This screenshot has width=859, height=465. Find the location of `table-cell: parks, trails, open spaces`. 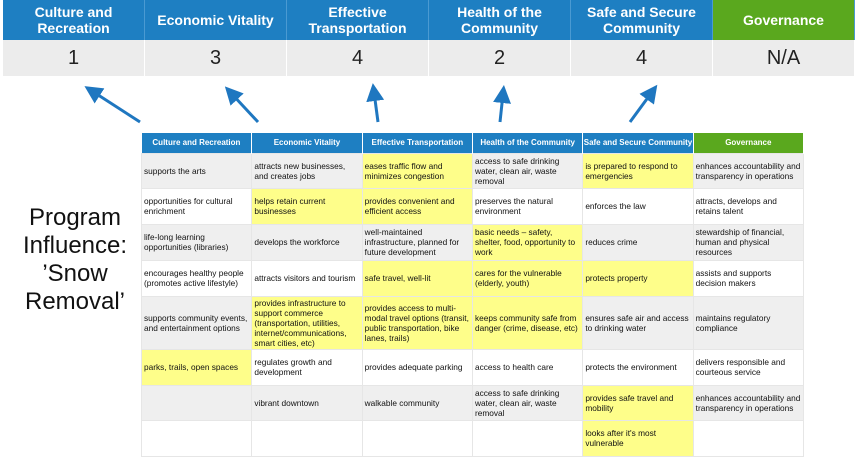

table-cell: parks, trails, open spaces is located at coordinates (196, 367).